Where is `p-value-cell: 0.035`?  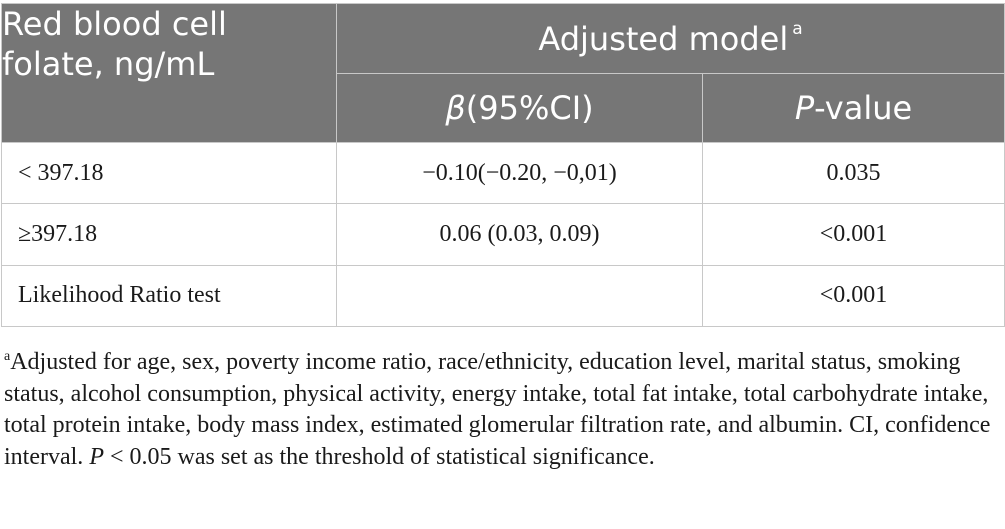 p-value-cell: 0.035 is located at coordinates (853, 173).